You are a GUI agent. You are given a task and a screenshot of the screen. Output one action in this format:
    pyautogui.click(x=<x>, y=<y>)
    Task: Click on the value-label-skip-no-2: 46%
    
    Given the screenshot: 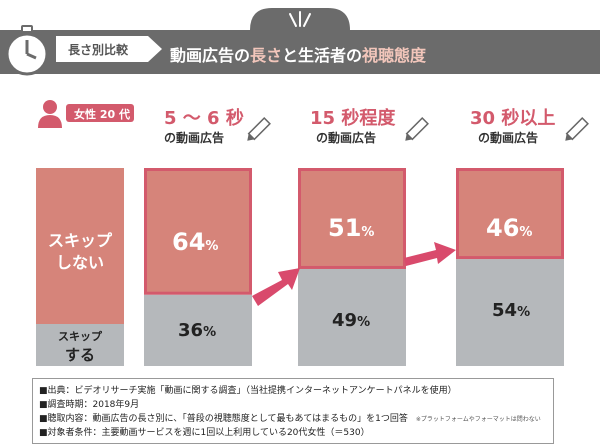 What is the action you would take?
    pyautogui.click(x=509, y=228)
    